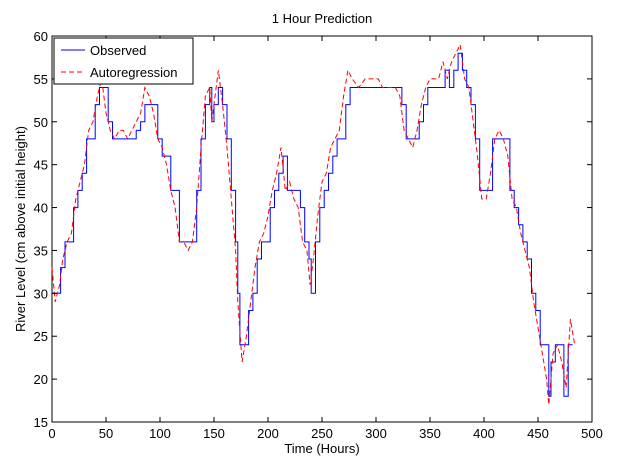  I want to click on x-tick-label: 0, so click(51, 433).